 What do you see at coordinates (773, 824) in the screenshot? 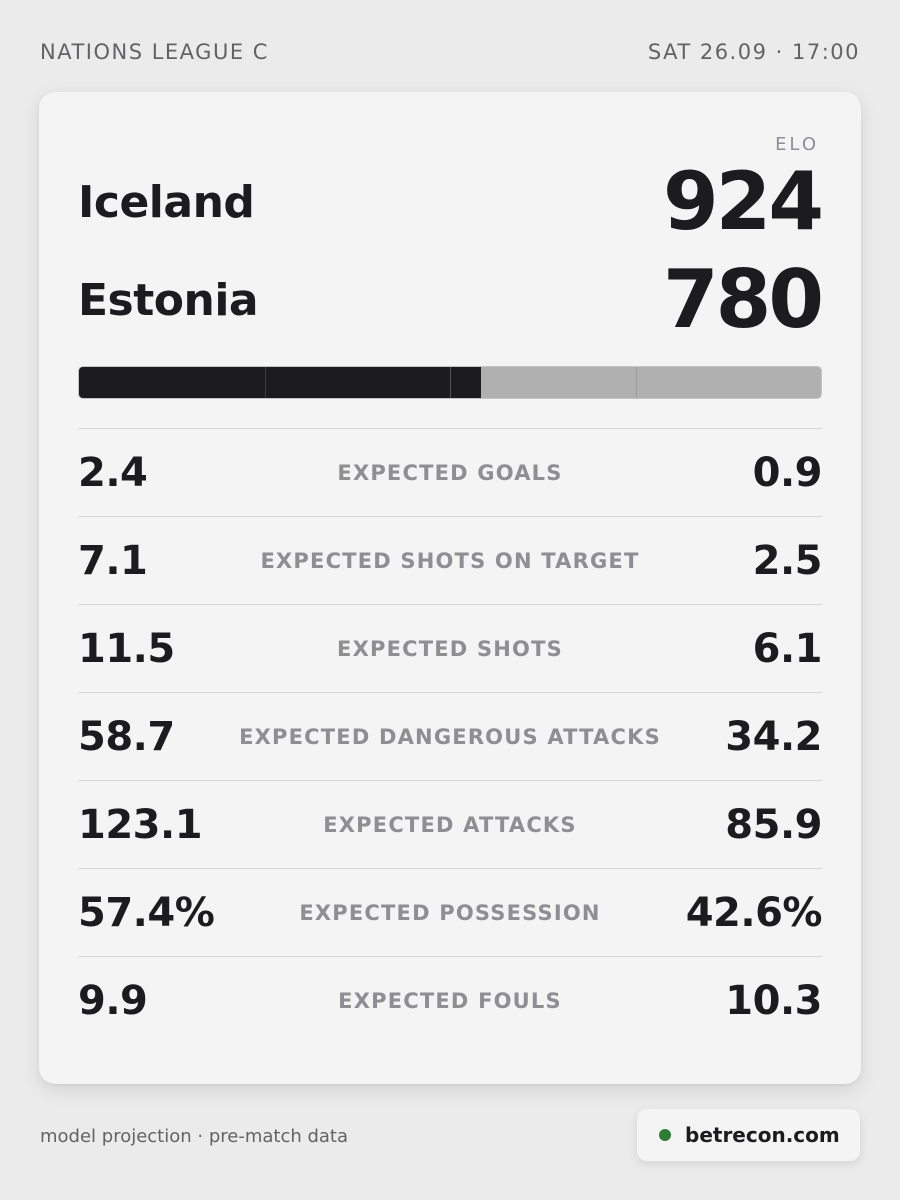
I see `stat-away-value: 85.9` at bounding box center [773, 824].